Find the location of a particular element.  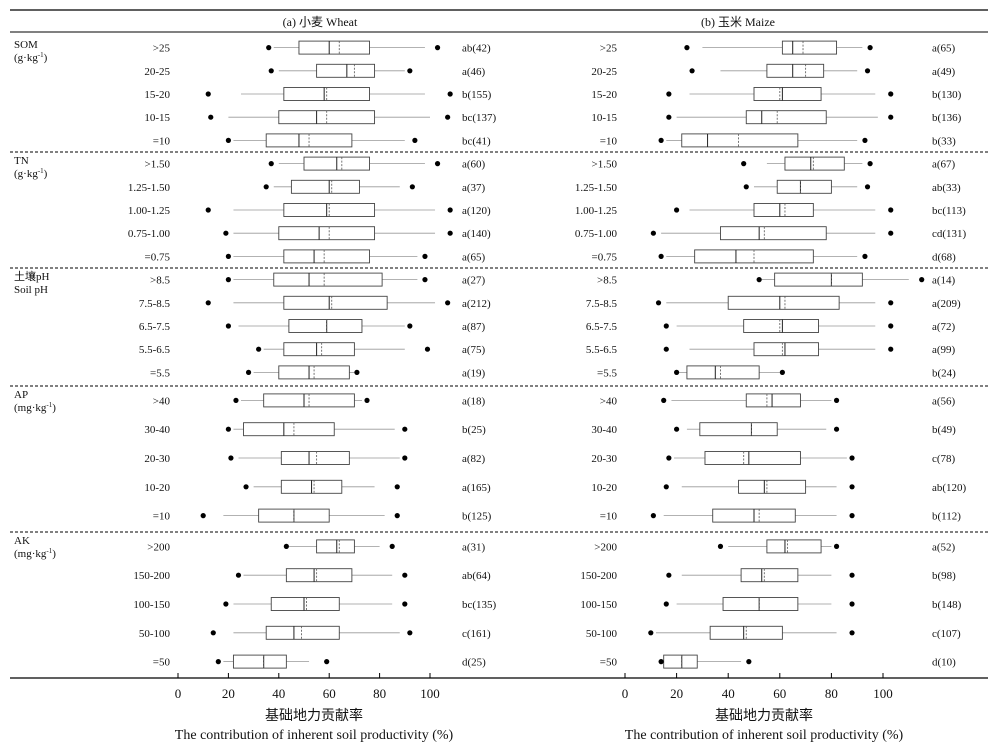

box-som-0: >25 ab(42) is located at coordinates (322, 47).